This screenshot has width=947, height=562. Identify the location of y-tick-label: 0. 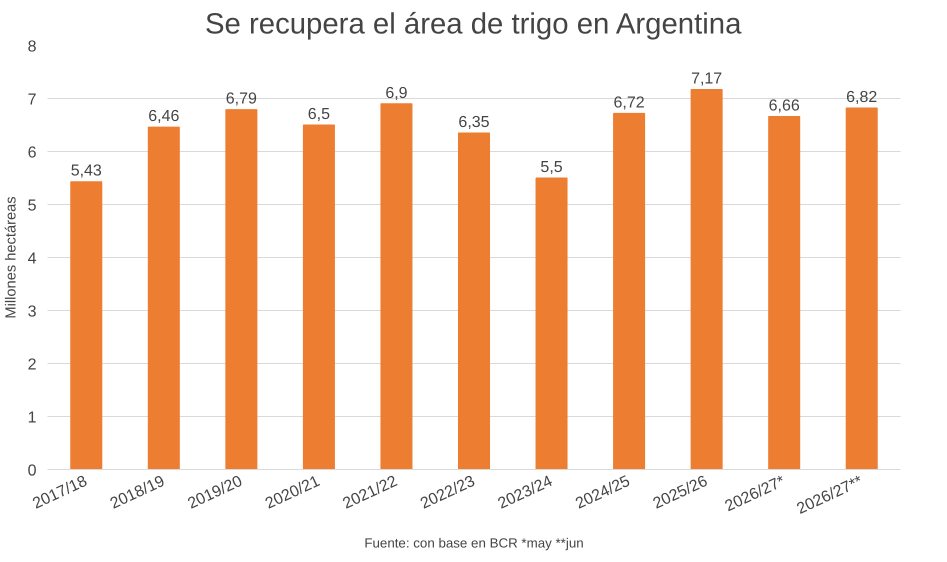
(32, 471).